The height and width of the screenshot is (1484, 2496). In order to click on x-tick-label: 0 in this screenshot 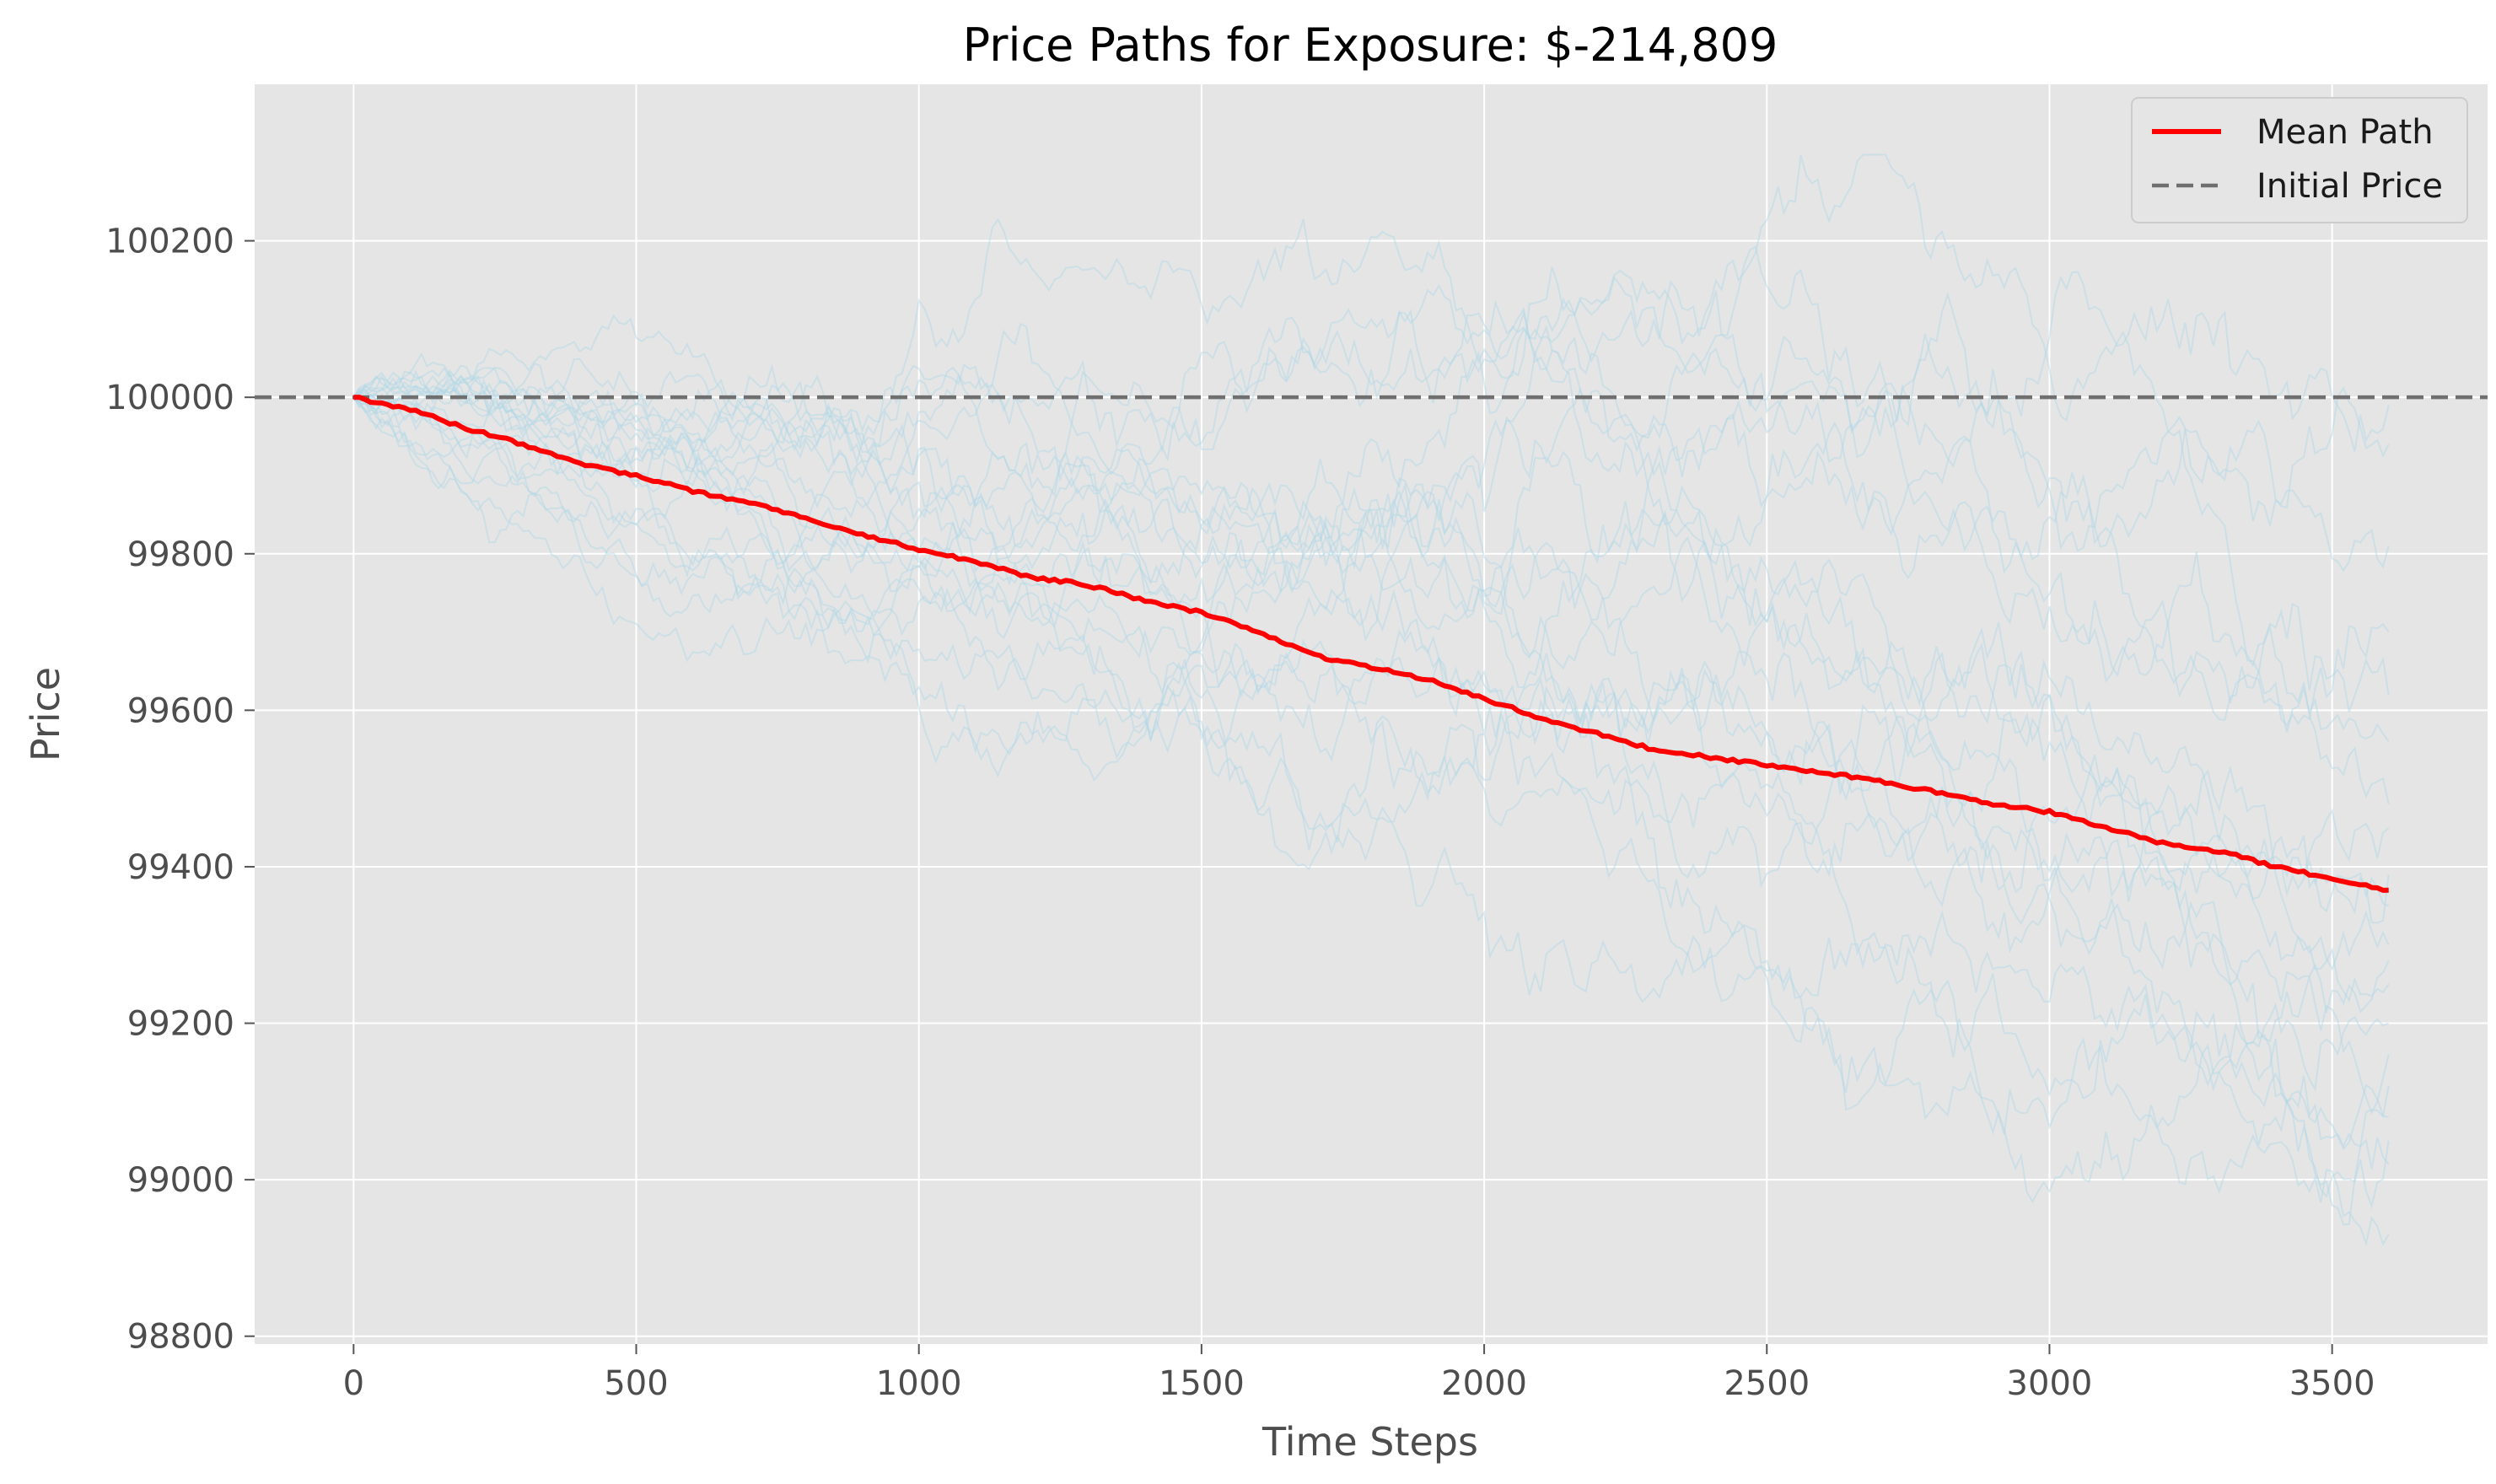, I will do `click(353, 1383)`.